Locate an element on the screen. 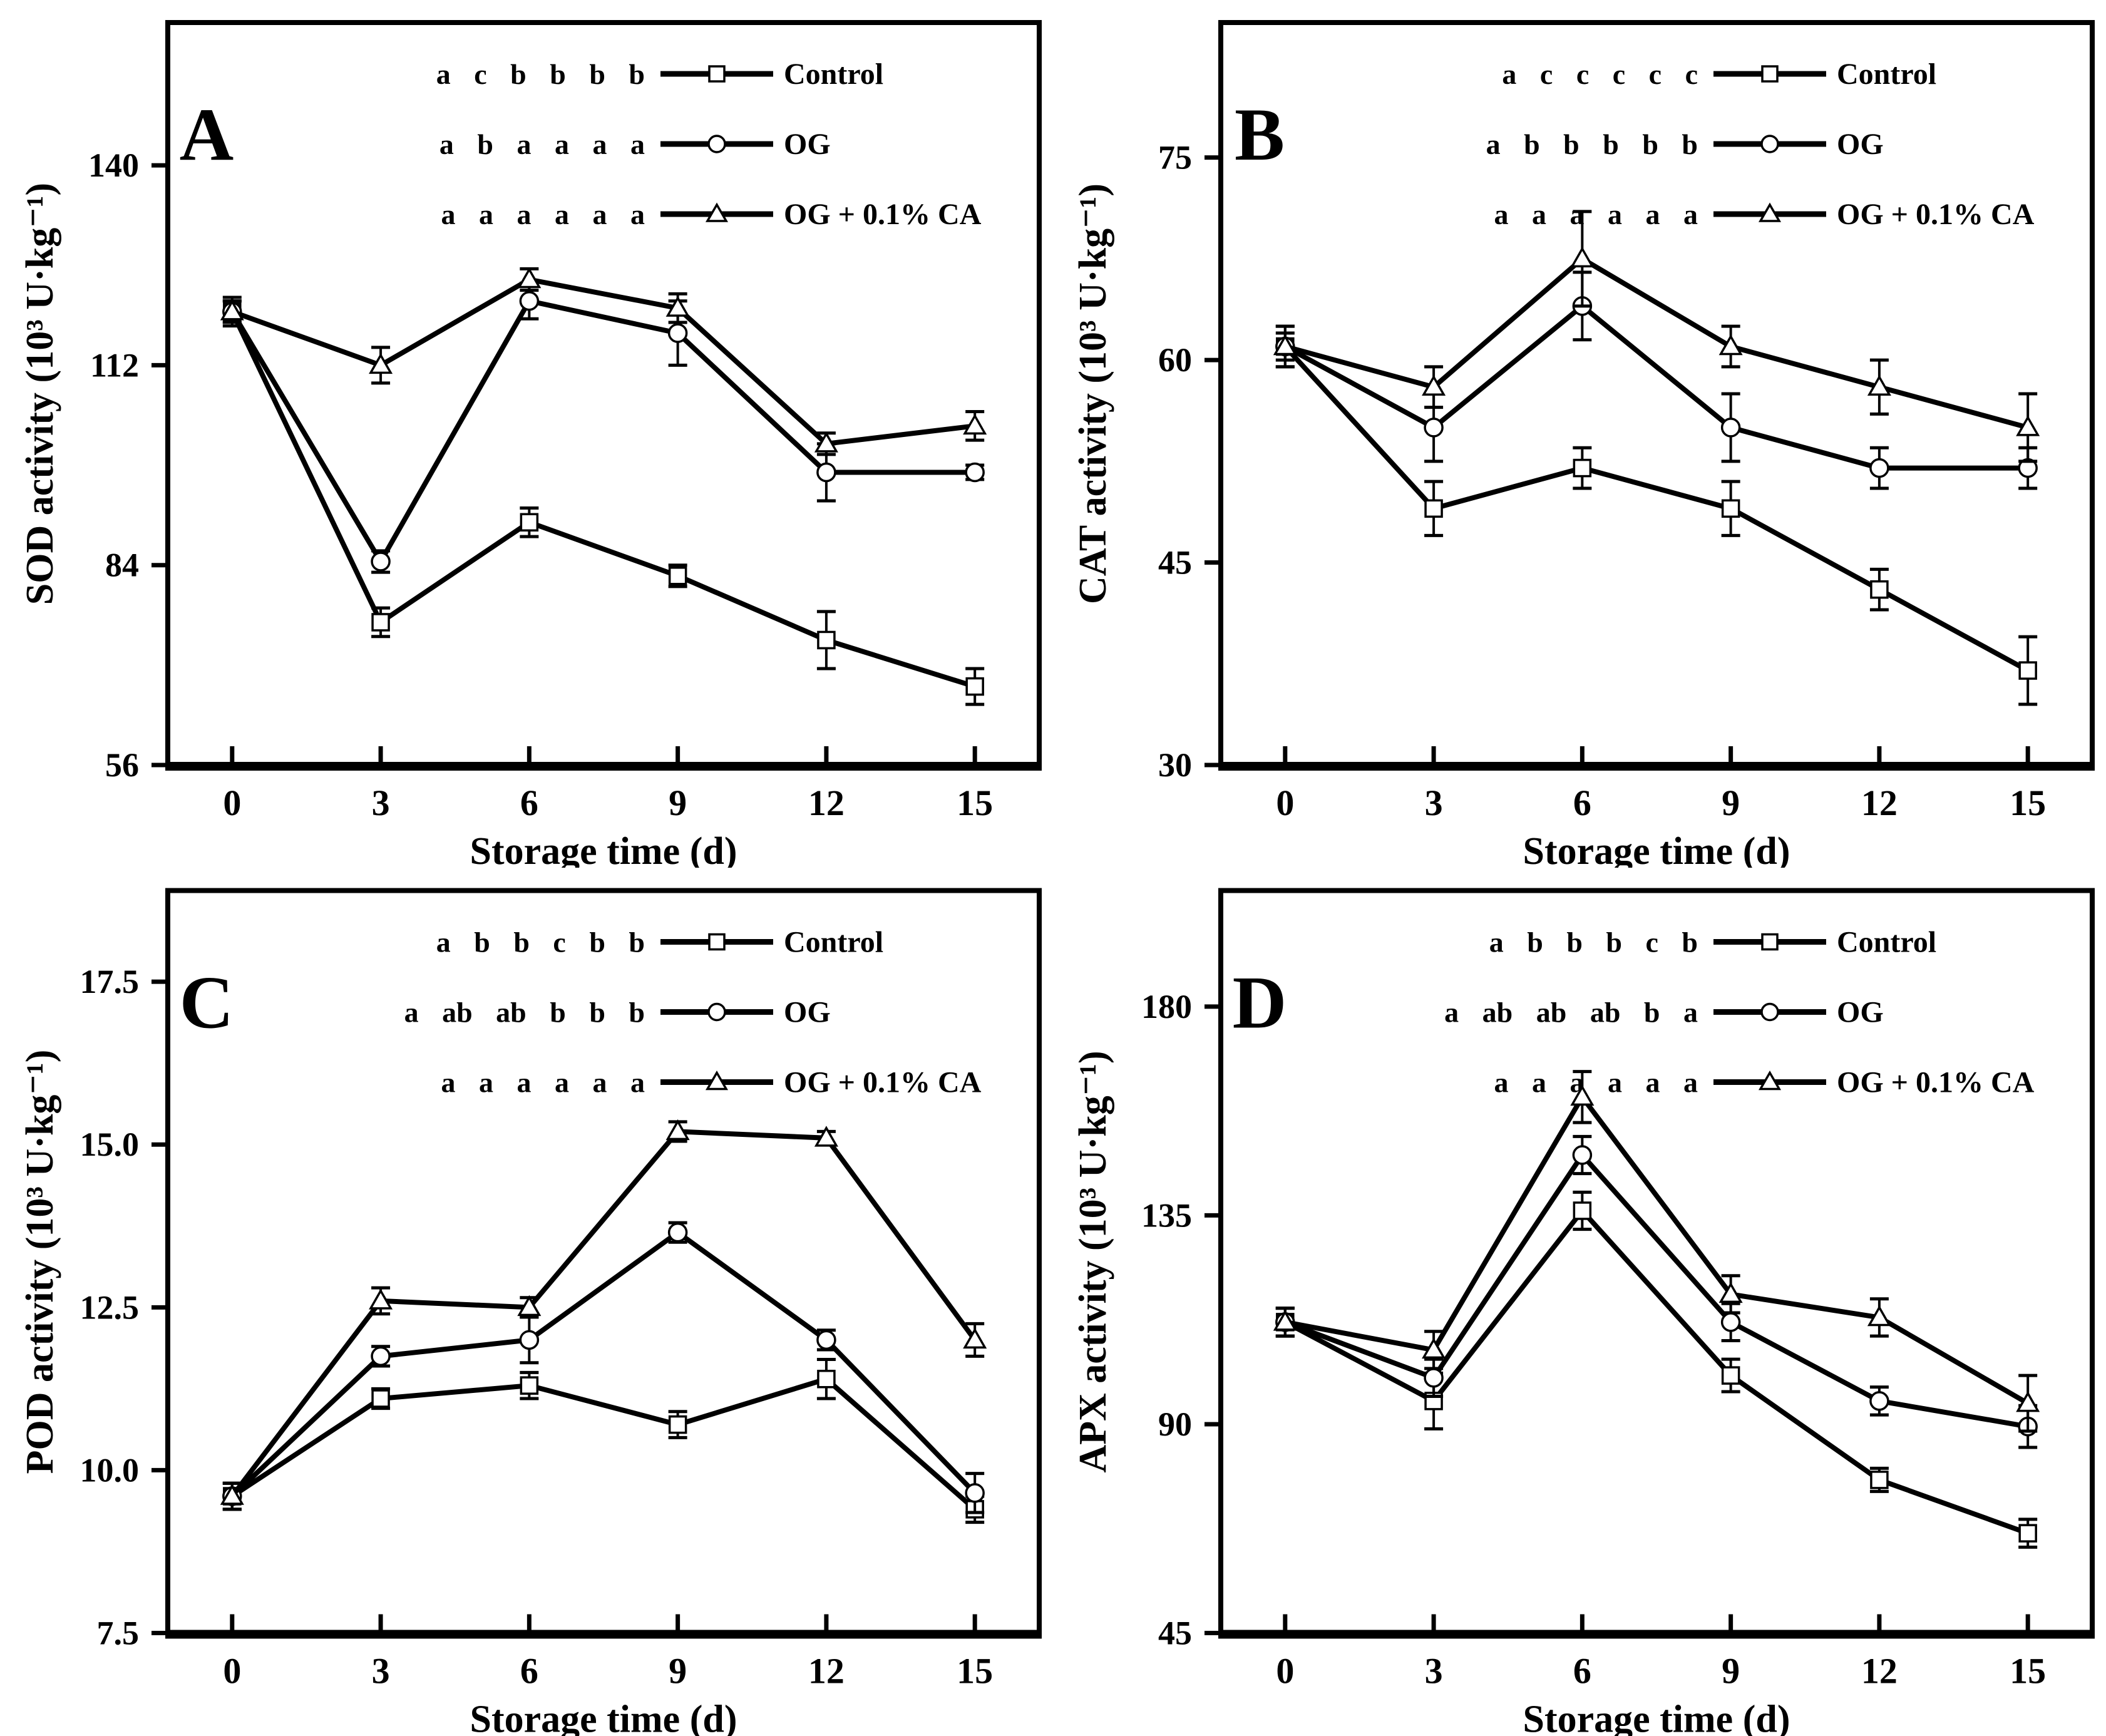  panel-C-letter: C is located at coordinates (207, 1002).